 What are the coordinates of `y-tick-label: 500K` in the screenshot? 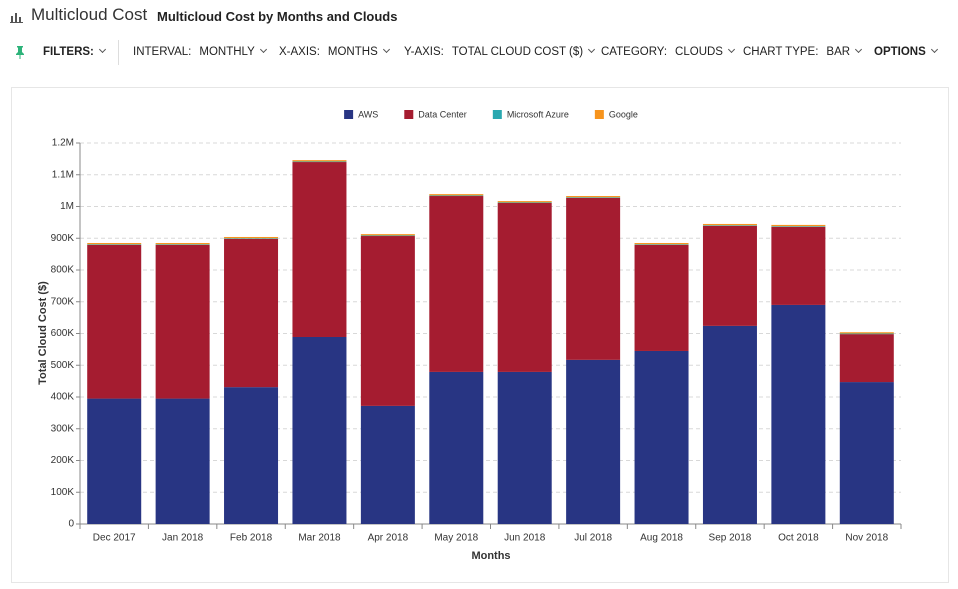 It's located at (63, 365).